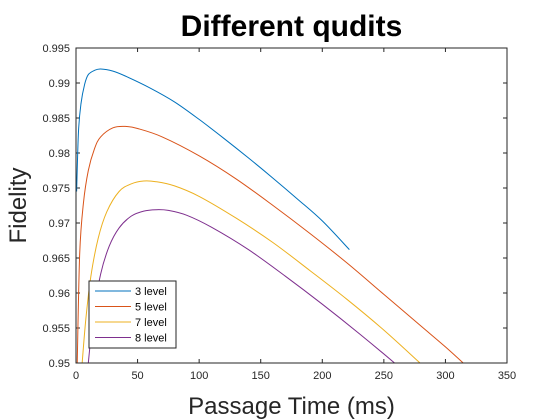 This screenshot has height=420, width=560. What do you see at coordinates (151, 292) in the screenshot?
I see `legend-label: 3 level` at bounding box center [151, 292].